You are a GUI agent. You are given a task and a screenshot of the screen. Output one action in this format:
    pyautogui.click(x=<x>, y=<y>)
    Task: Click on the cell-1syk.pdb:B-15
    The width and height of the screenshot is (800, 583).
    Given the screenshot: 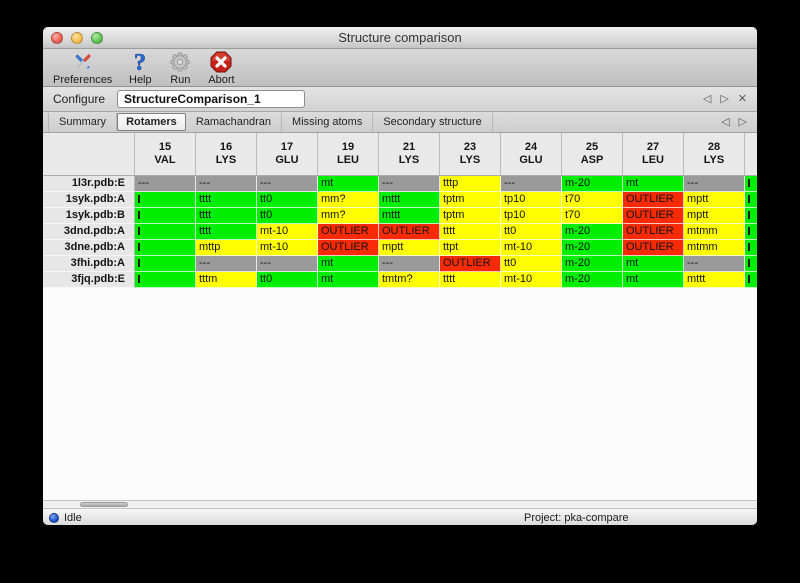 What is the action you would take?
    pyautogui.click(x=165, y=216)
    